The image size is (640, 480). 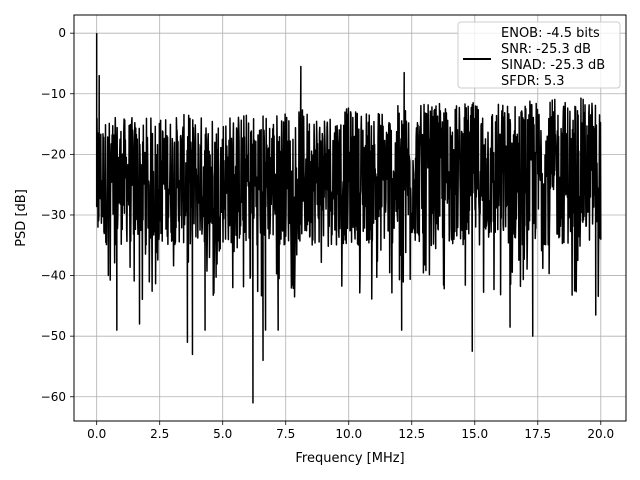 What do you see at coordinates (553, 65) in the screenshot?
I see `legend-text-sinad: SINAD: -25.3 dB` at bounding box center [553, 65].